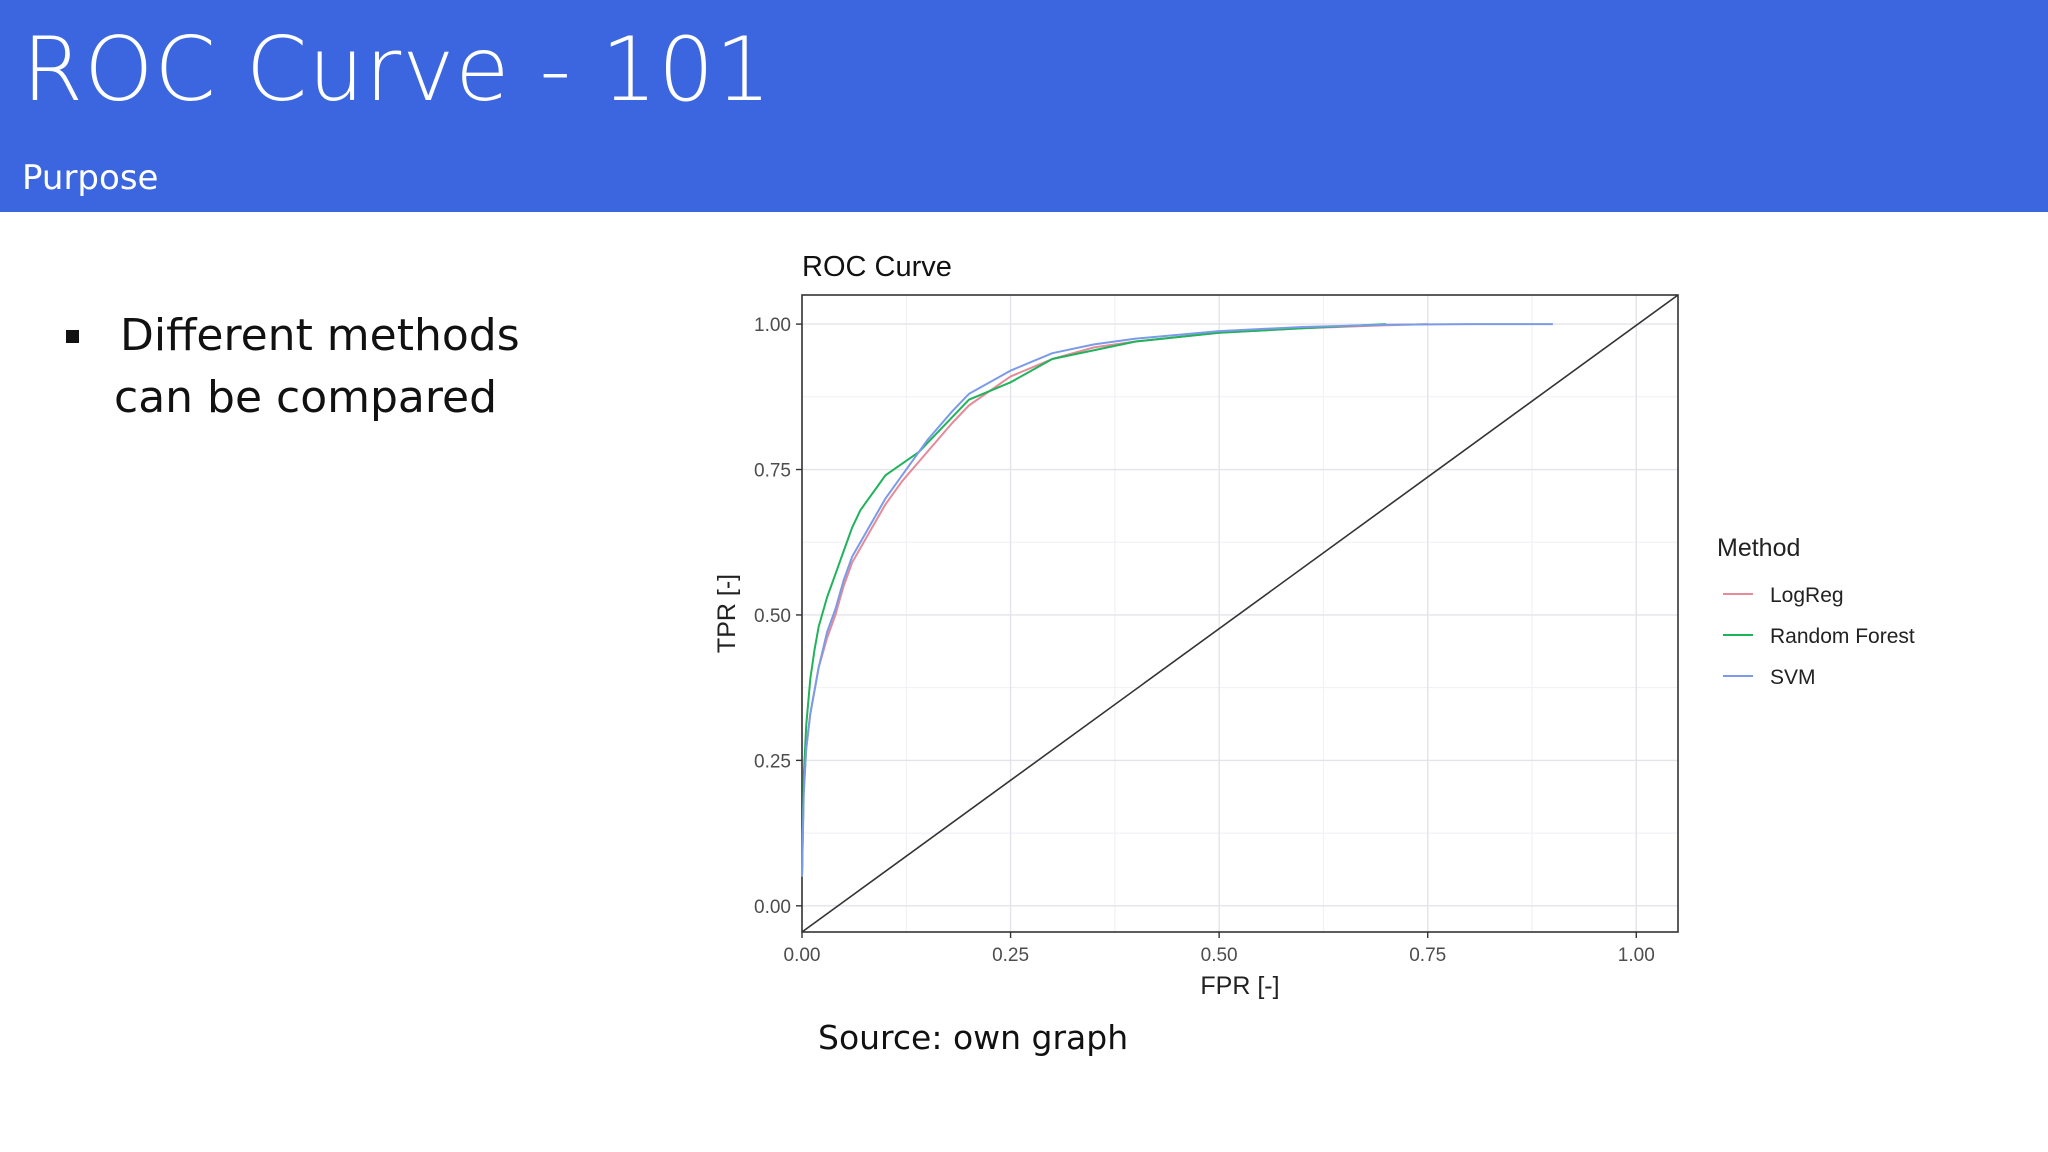 Image resolution: width=2048 pixels, height=1152 pixels. What do you see at coordinates (1807, 595) in the screenshot?
I see `legend-label-logreg: LogReg` at bounding box center [1807, 595].